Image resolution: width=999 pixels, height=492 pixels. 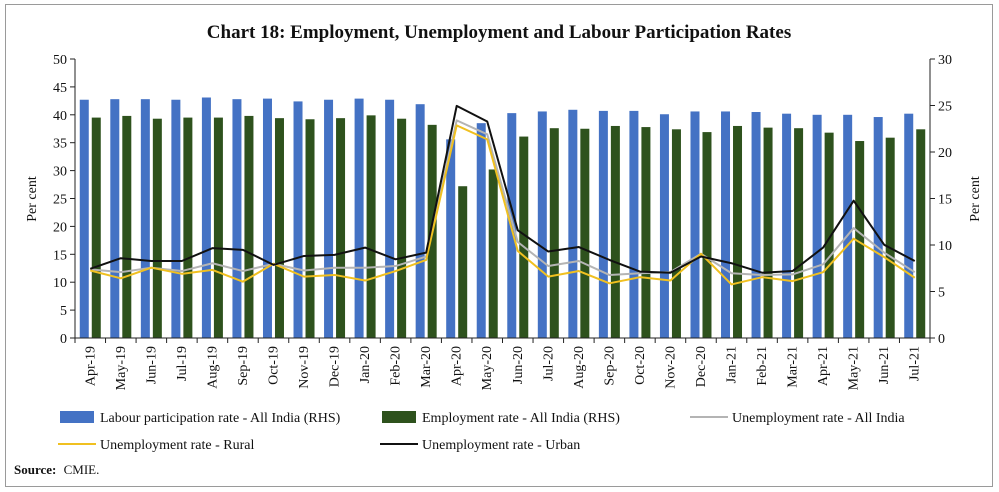 I want to click on y-tick-label-left: 25, so click(x=60, y=200).